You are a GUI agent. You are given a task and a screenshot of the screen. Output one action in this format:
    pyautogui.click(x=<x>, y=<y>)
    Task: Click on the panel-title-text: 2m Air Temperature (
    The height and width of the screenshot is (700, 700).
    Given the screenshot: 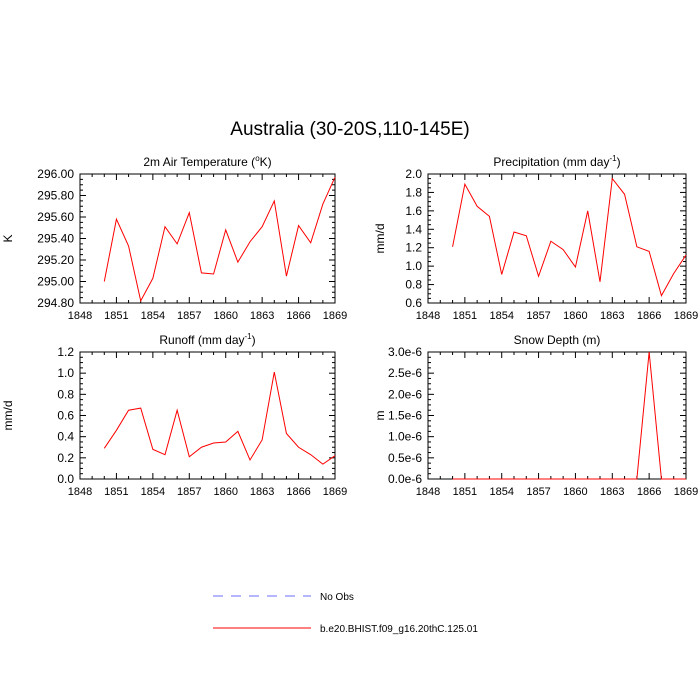 What is the action you would take?
    pyautogui.click(x=199, y=162)
    